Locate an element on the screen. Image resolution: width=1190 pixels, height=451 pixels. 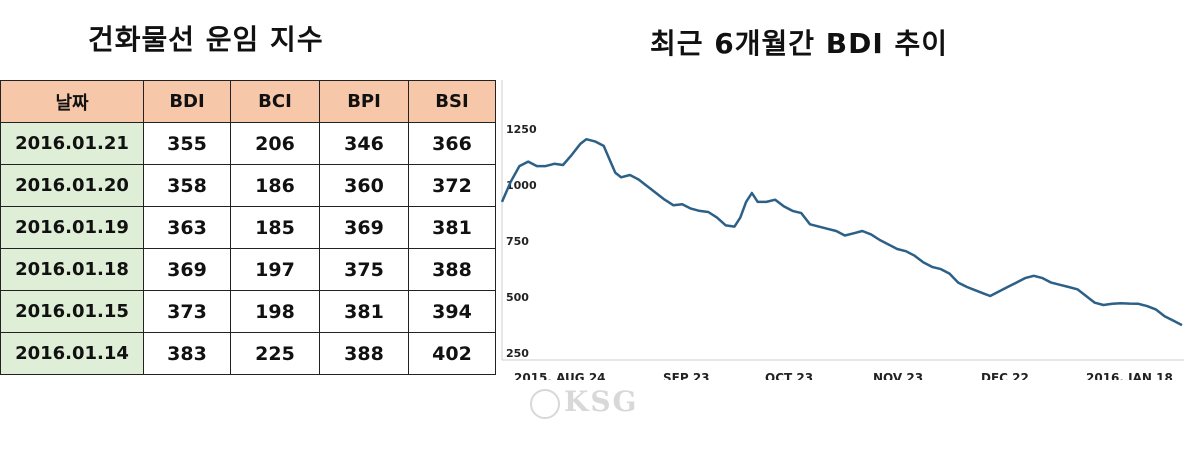
y-tick-label: 1000 is located at coordinates (521, 185).